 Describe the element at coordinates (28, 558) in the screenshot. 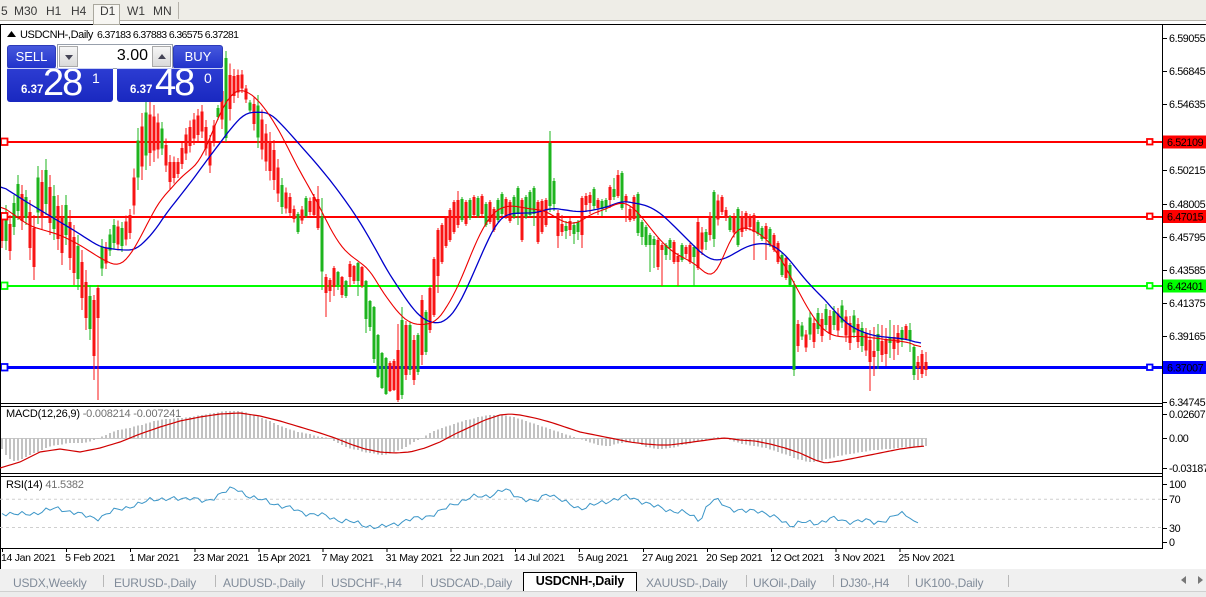

I see `svg-text: 14 Jan 2021` at that location.